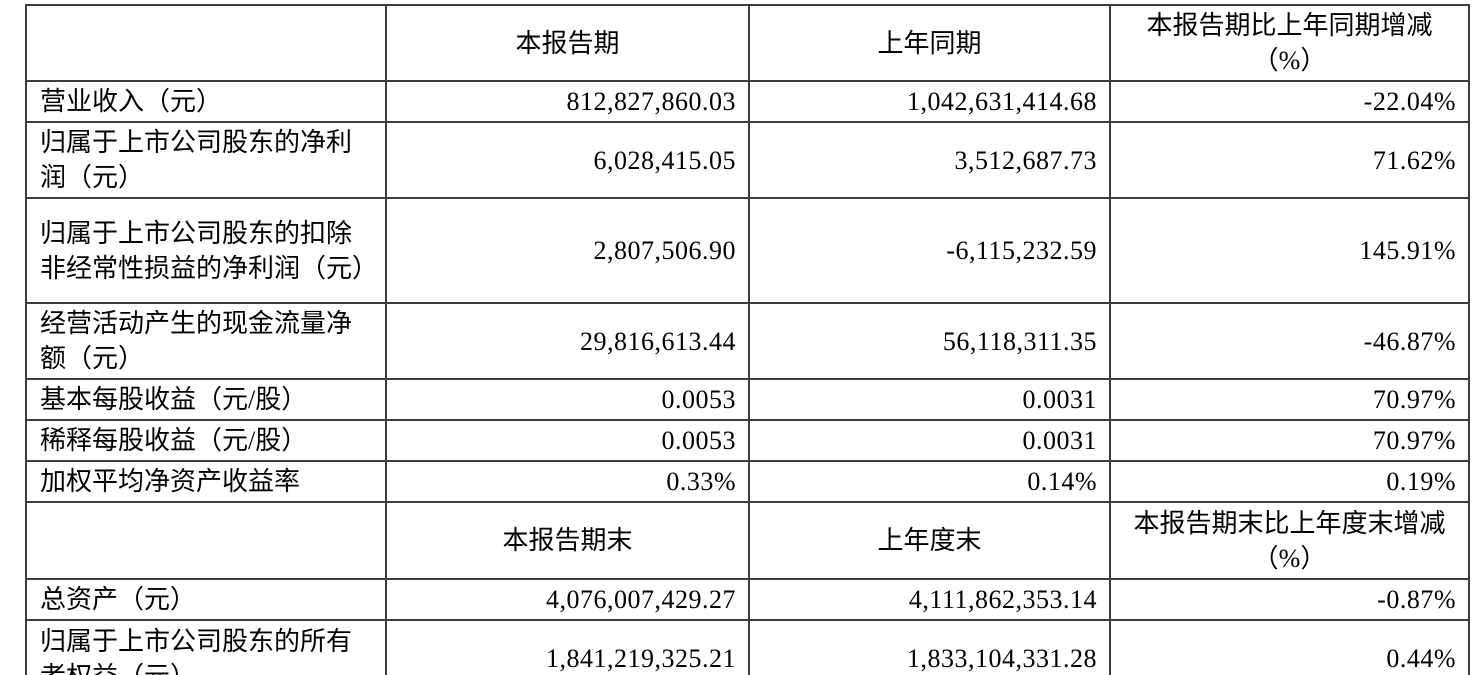 This screenshot has height=675, width=1480. I want to click on row-label: 加权平均净资产收益率, so click(206, 481).